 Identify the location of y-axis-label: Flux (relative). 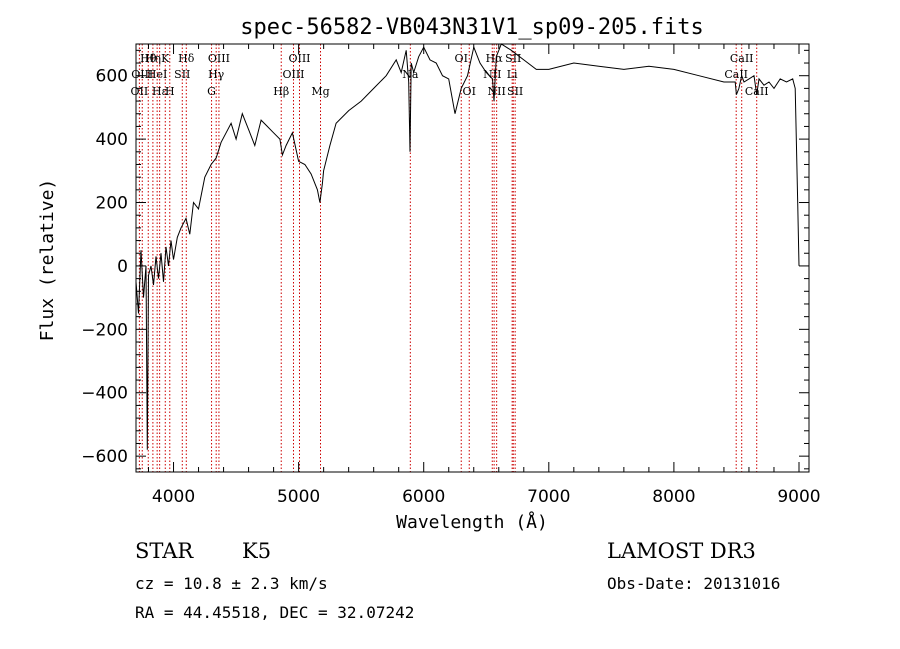
(47, 260).